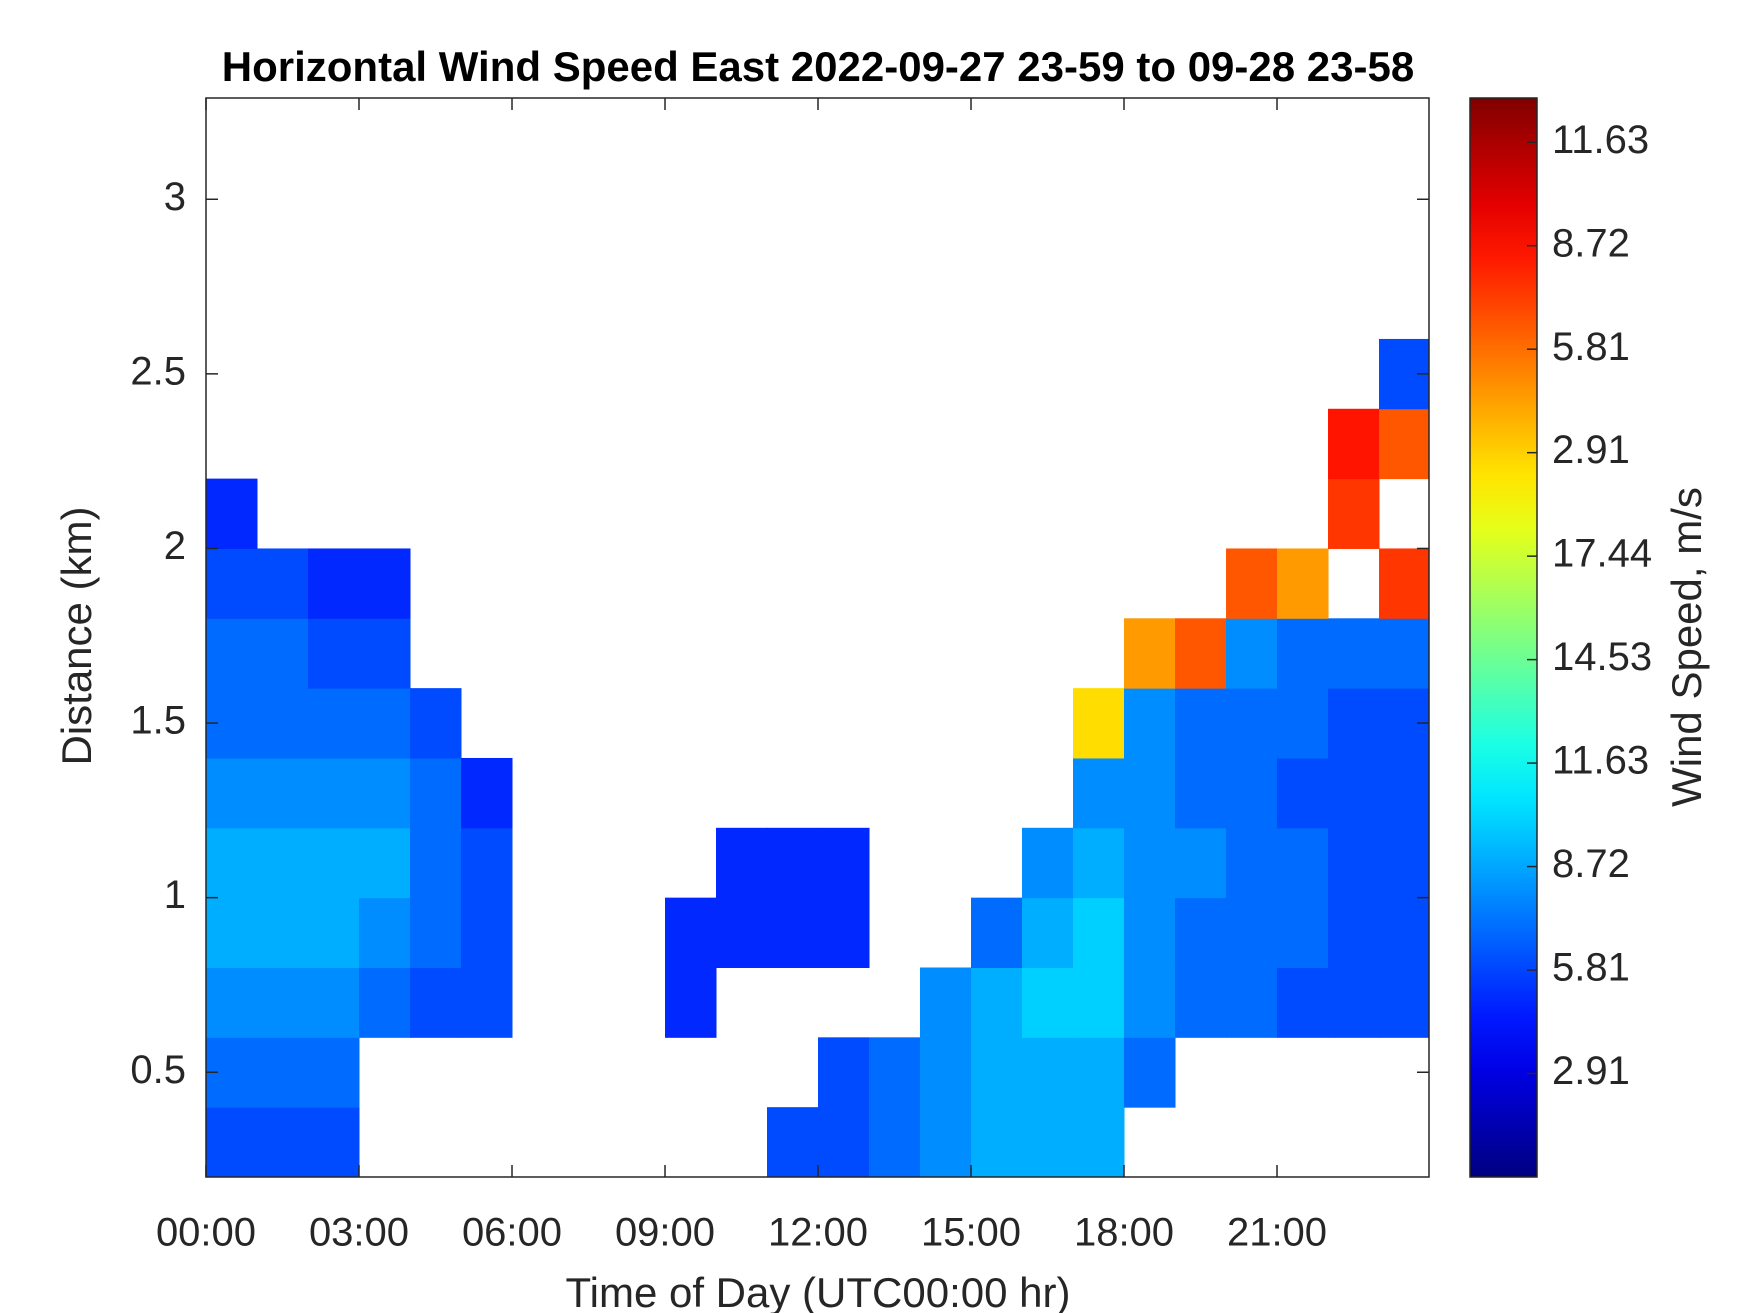 This screenshot has height=1313, width=1750. Describe the element at coordinates (175, 546) in the screenshot. I see `y-tick-label: 2` at that location.